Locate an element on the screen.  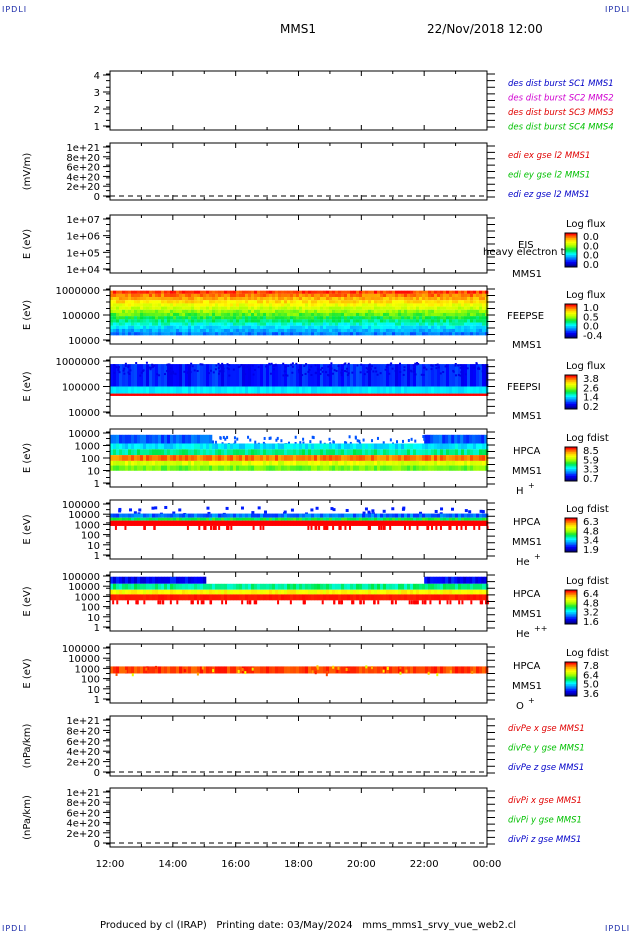
hpca-hepp-sparse-point is located at coordinates (415, 602).